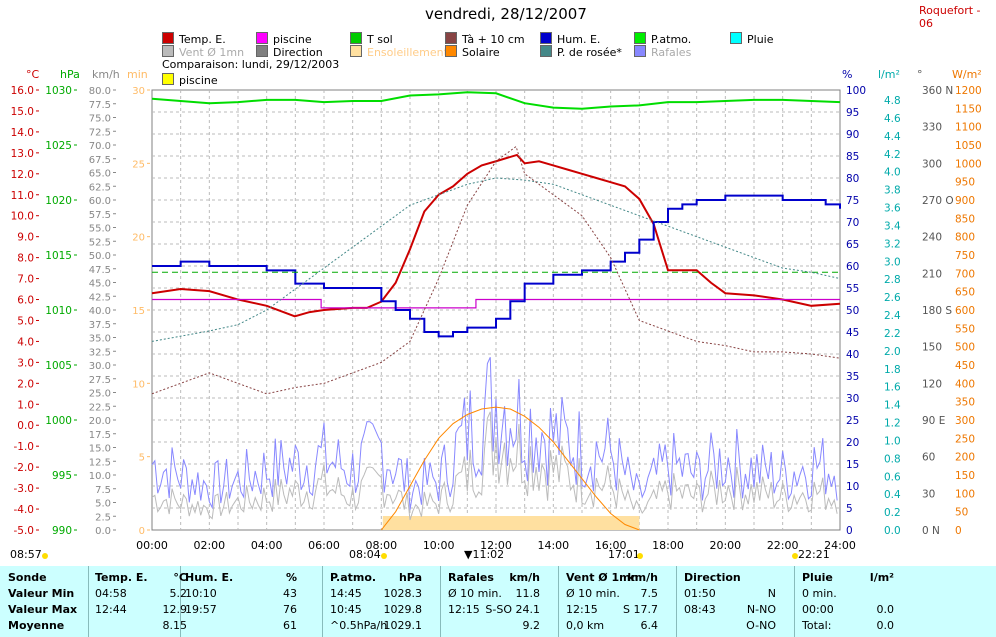 This screenshot has height=637, width=996. What do you see at coordinates (589, 52) in the screenshot?
I see `legend-label: P. de rosée*` at bounding box center [589, 52].